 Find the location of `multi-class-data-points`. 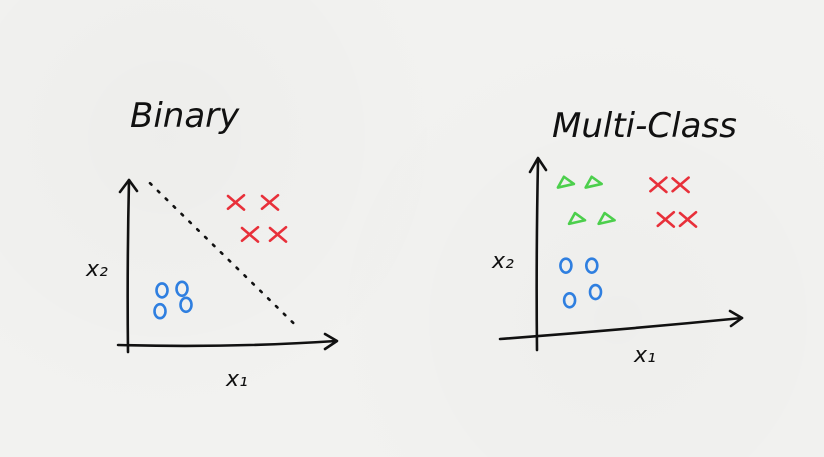

multi-class-data-points is located at coordinates (627, 242).